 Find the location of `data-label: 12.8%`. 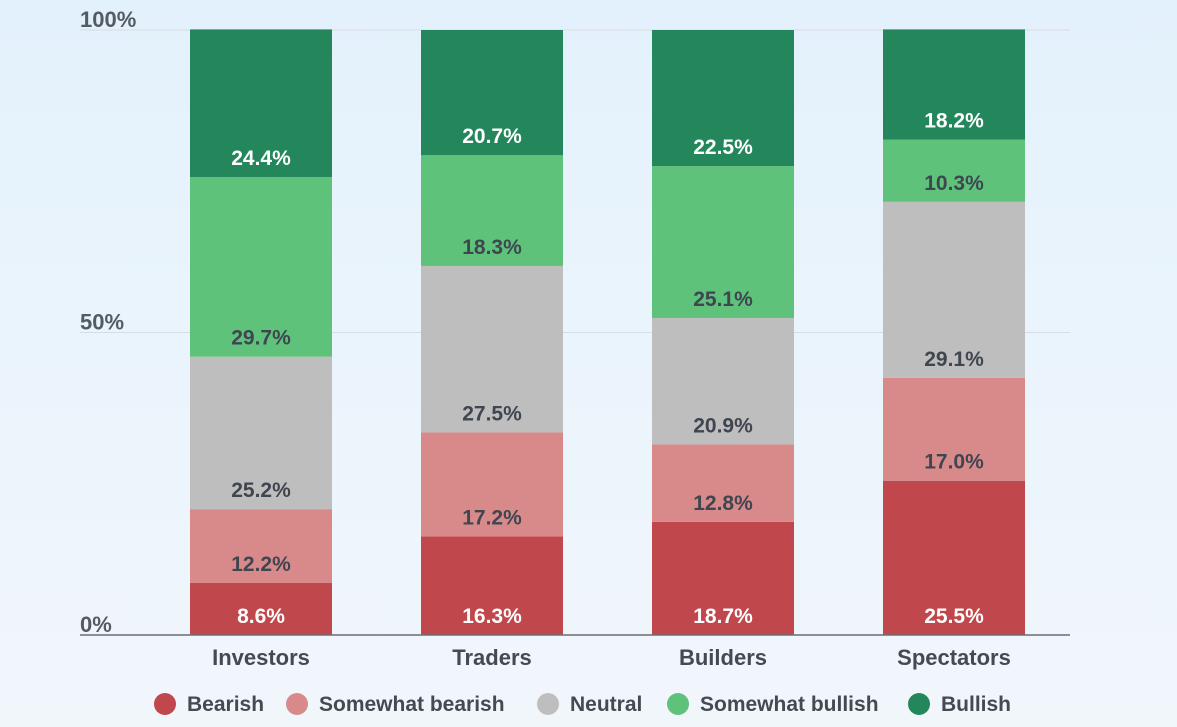

data-label: 12.8% is located at coordinates (723, 503).